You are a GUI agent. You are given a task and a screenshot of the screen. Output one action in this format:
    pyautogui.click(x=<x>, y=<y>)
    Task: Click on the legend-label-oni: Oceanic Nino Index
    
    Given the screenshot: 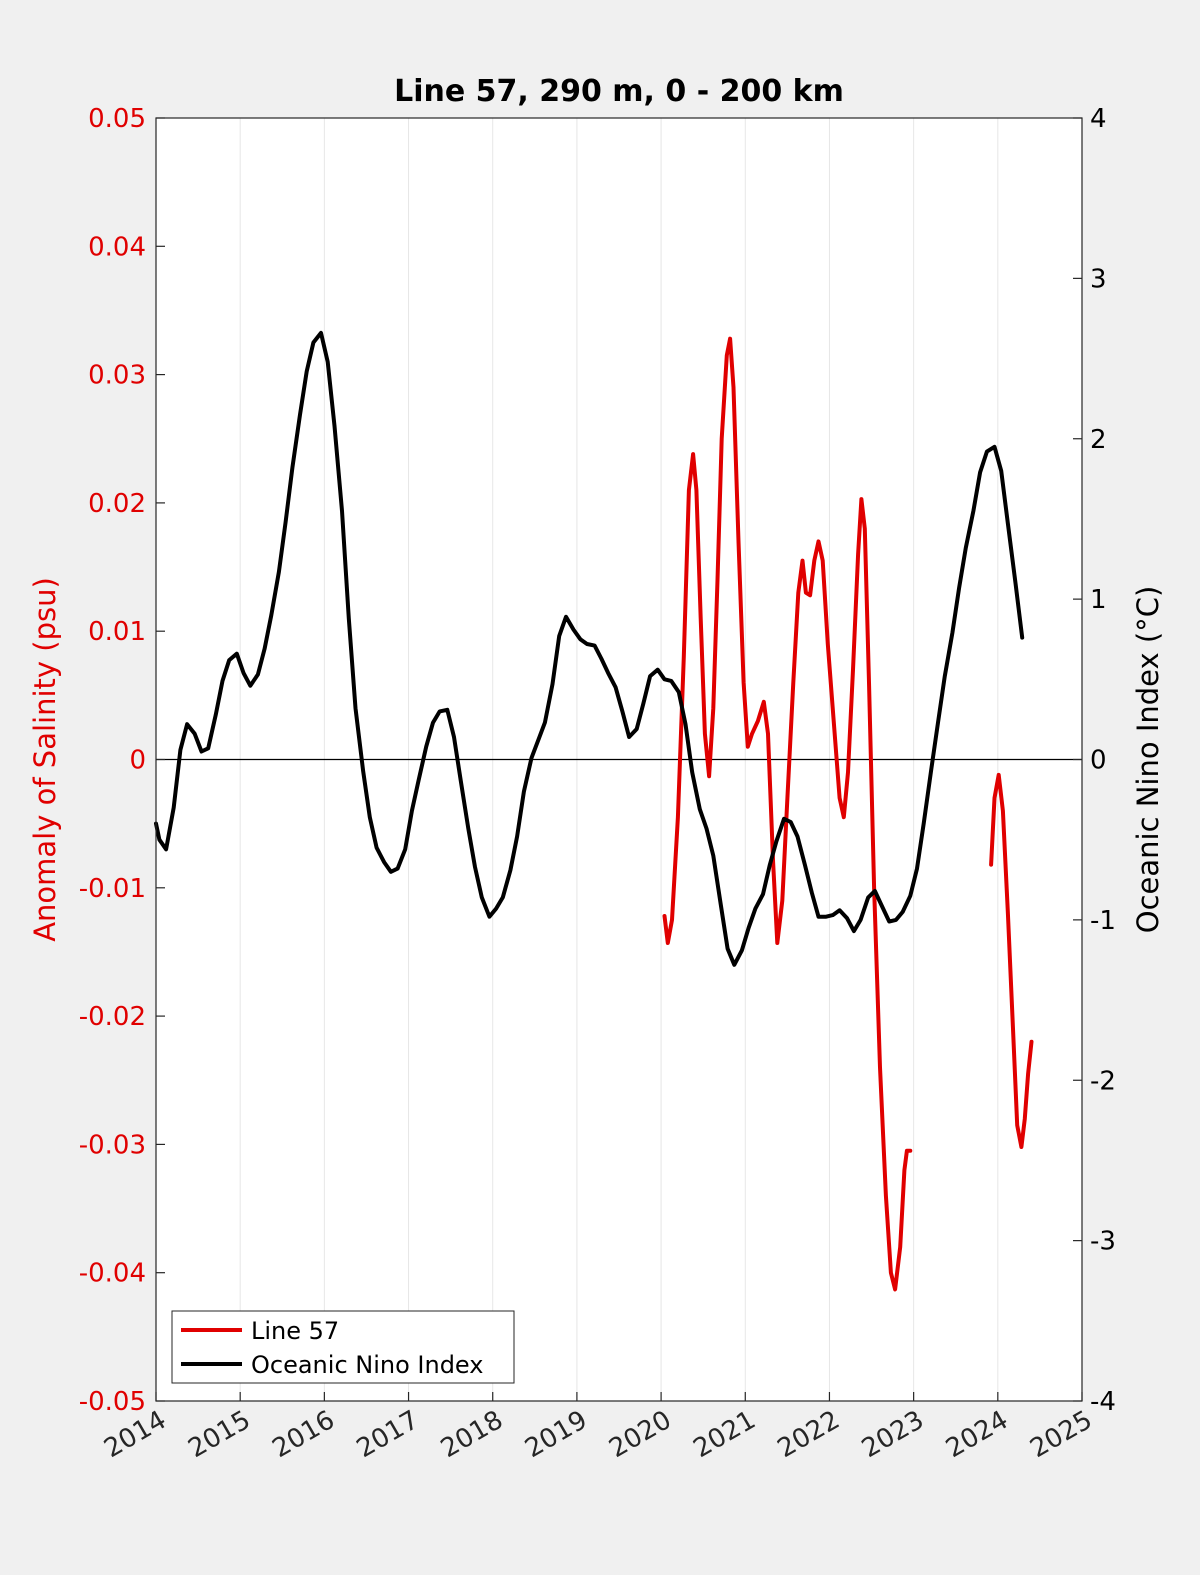 What is the action you would take?
    pyautogui.click(x=367, y=1365)
    